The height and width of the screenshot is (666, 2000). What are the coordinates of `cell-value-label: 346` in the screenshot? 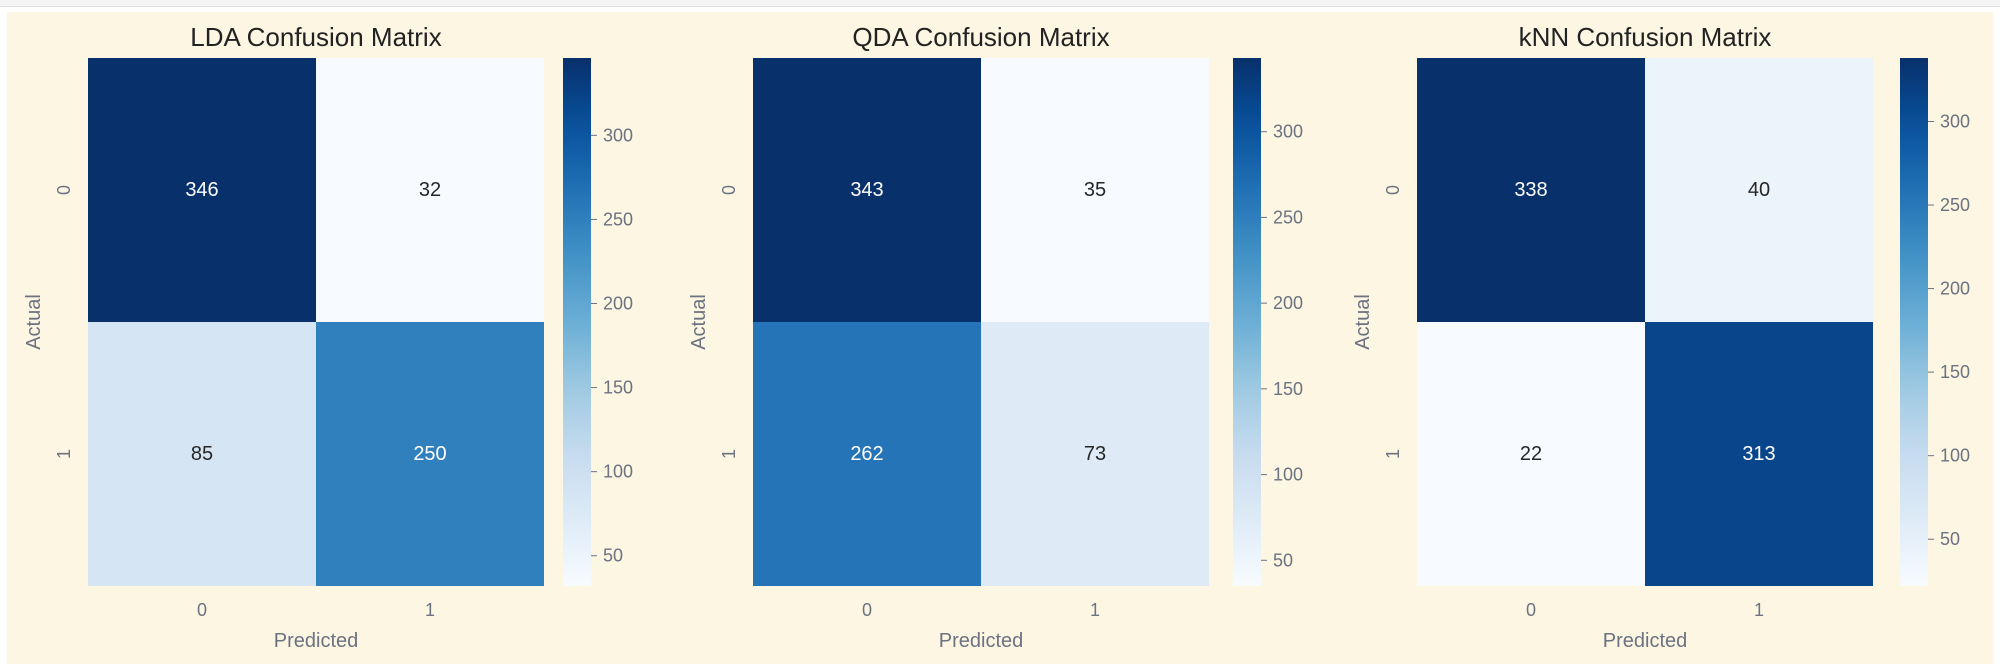 It's located at (201, 190).